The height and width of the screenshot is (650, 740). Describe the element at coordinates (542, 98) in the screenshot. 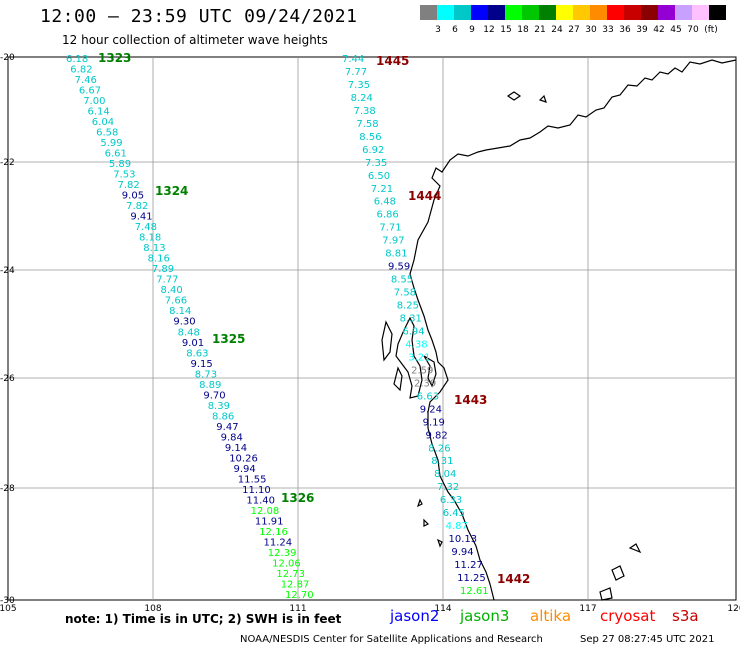

I see `small-island-east` at that location.